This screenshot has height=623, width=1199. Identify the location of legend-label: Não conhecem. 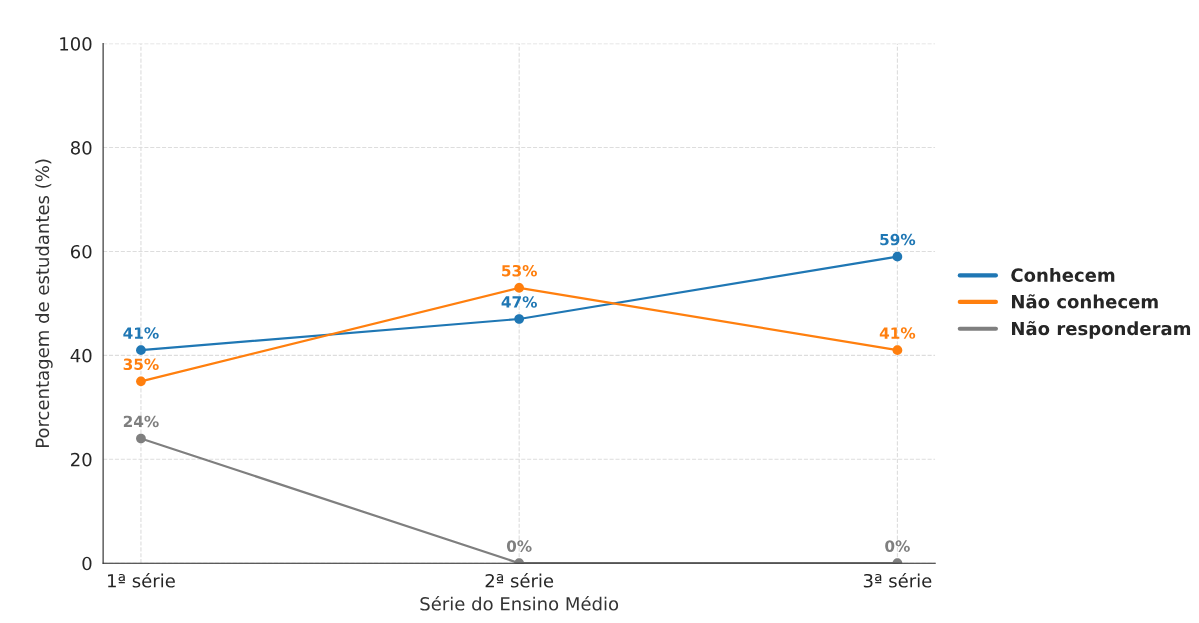
(1085, 301).